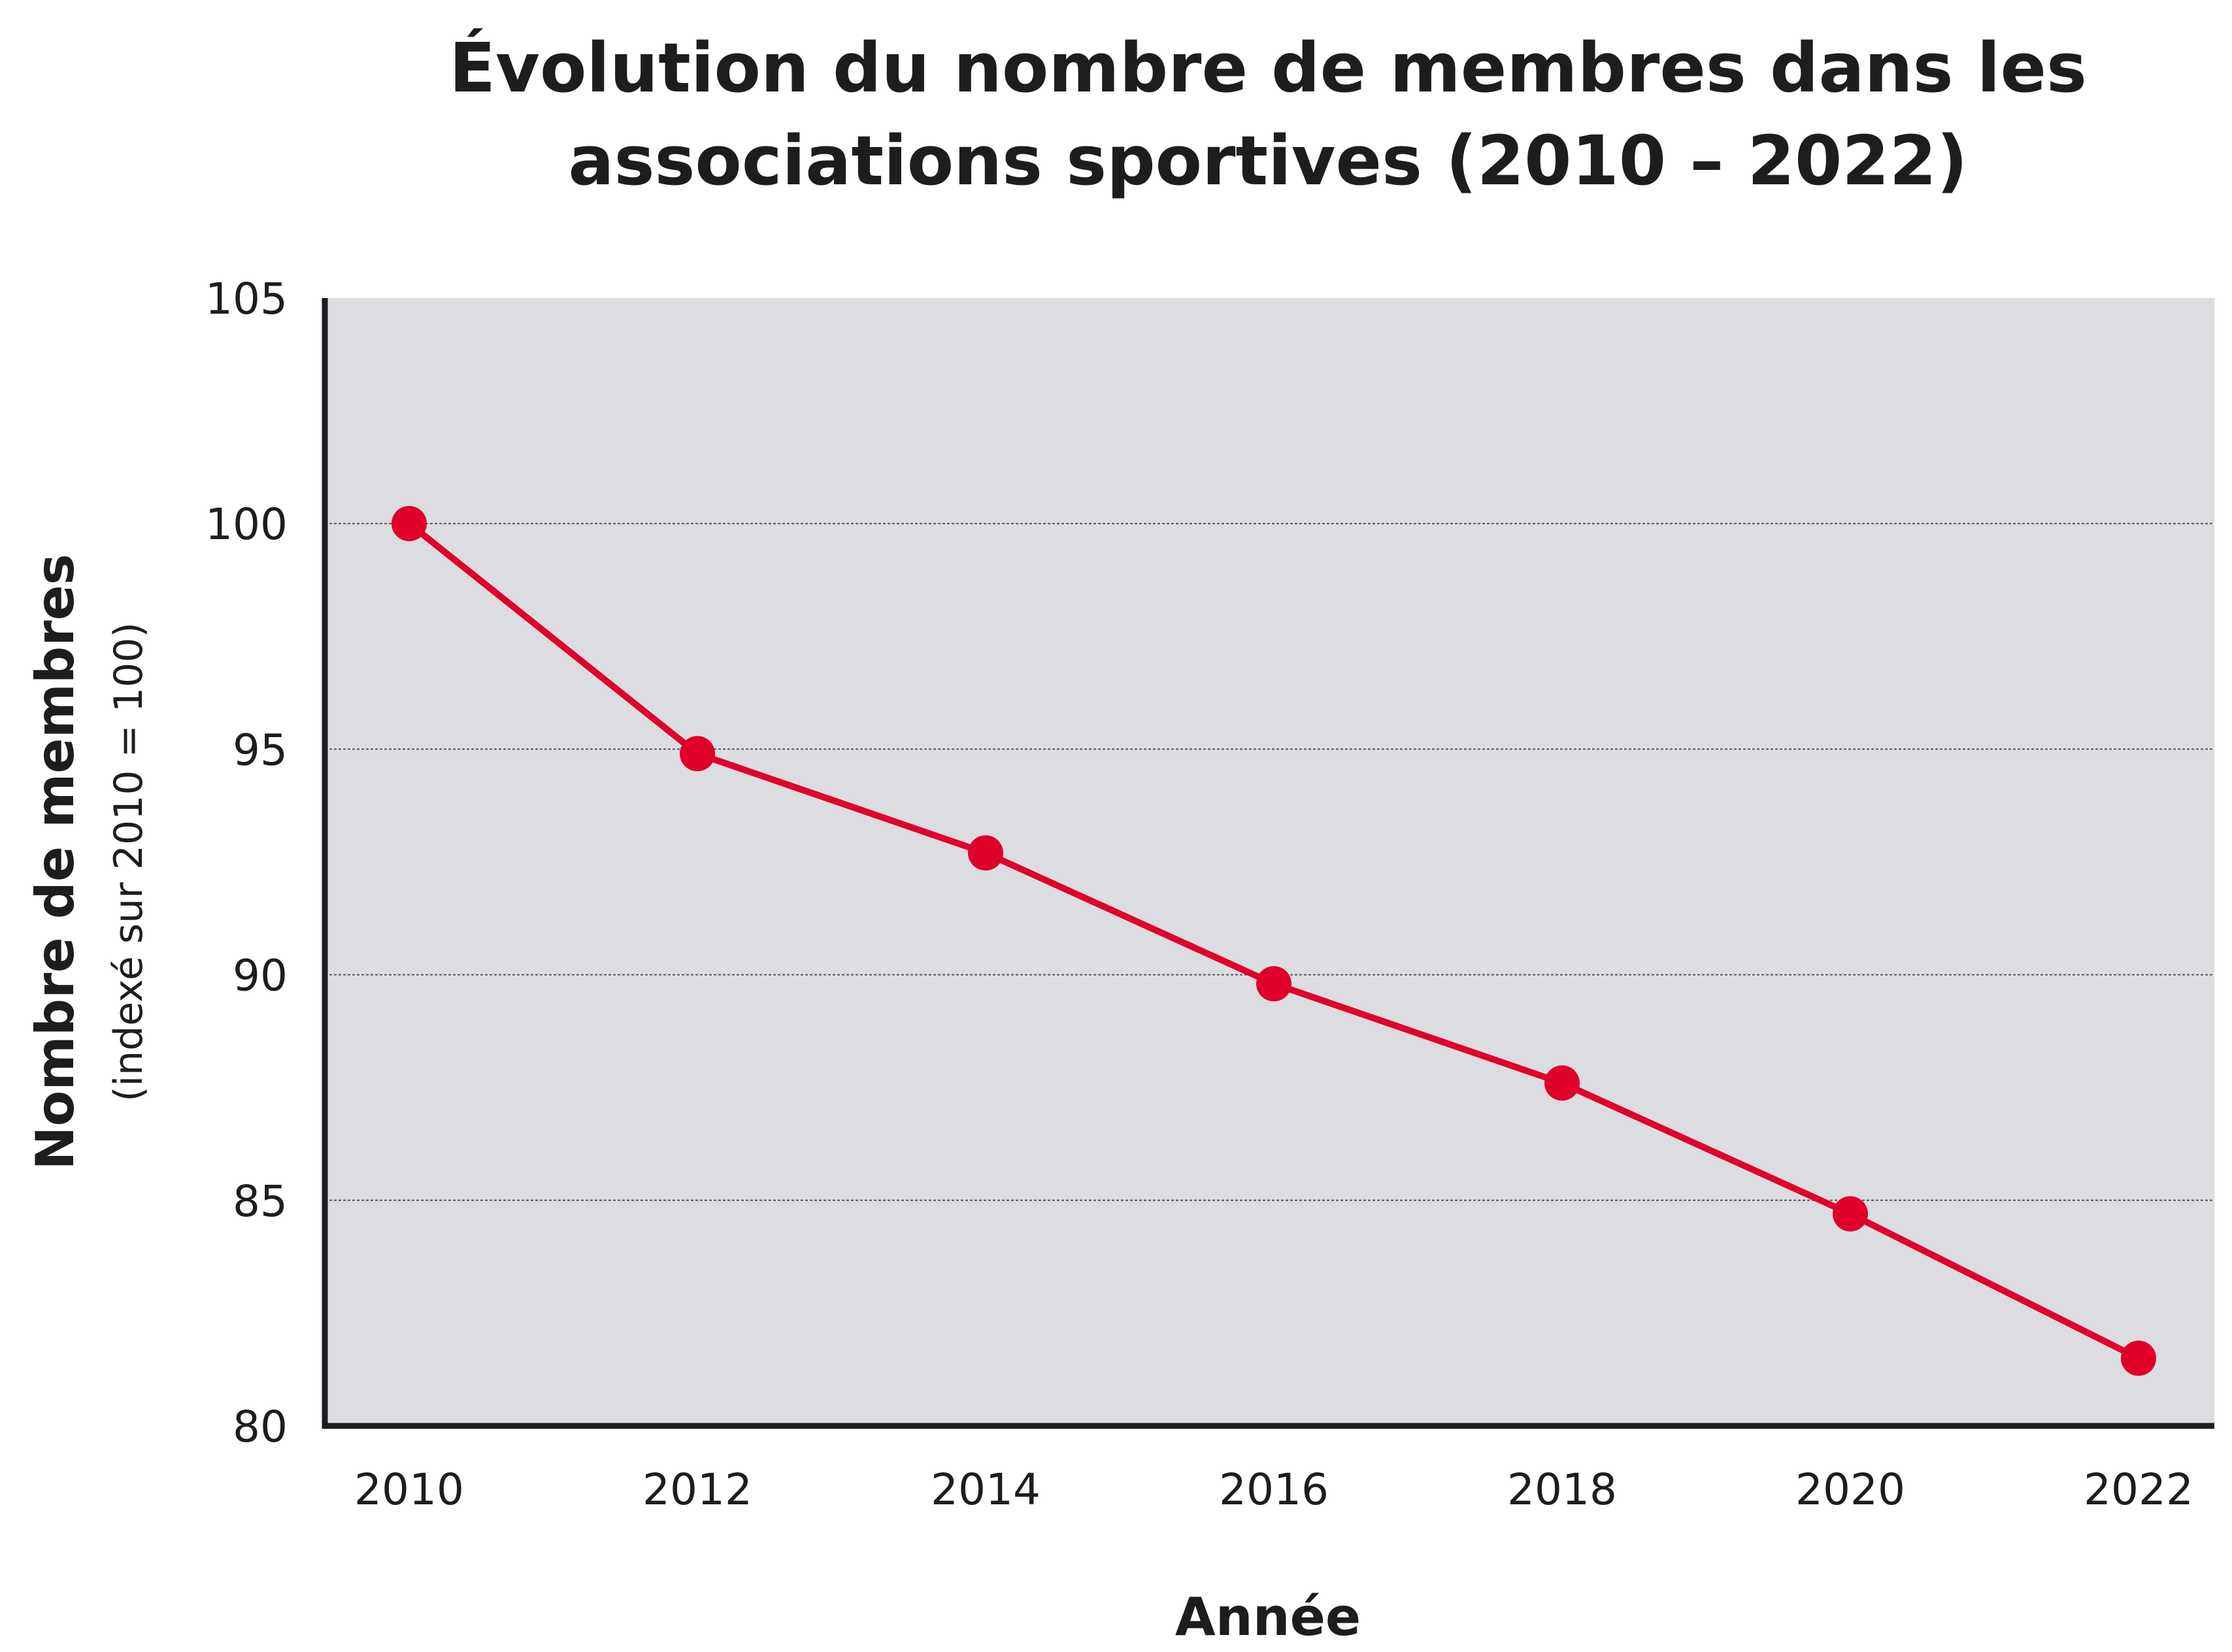 This screenshot has height=1652, width=2232. Describe the element at coordinates (409, 1490) in the screenshot. I see `x-tick-label-2010: 2010` at that location.